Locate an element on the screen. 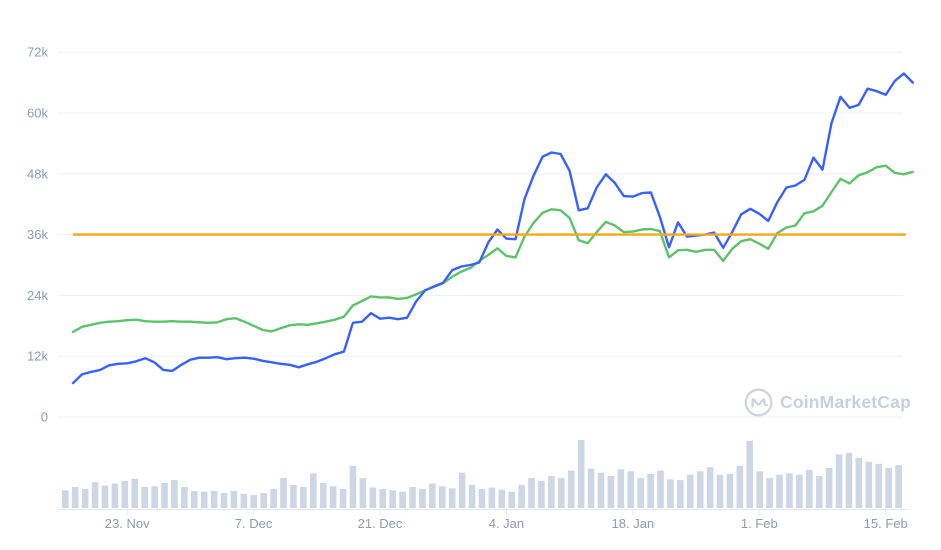  coinmarketcap-watermark: CoinMarketCap is located at coordinates (827, 402).